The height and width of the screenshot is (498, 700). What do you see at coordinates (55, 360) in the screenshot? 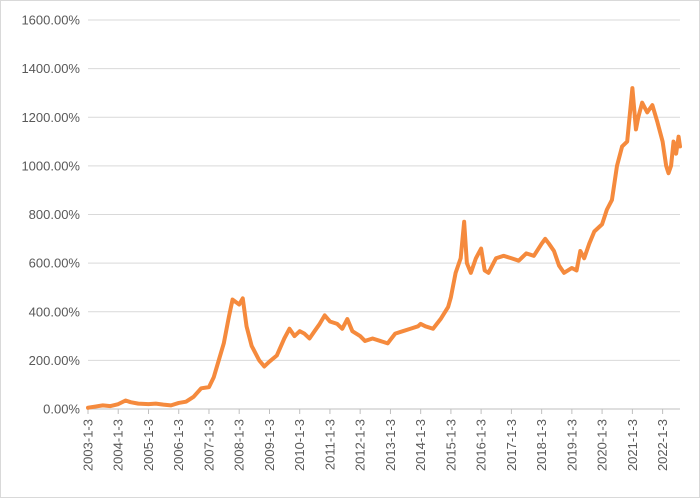
I see `y-tick-label: 200.00%` at bounding box center [55, 360].